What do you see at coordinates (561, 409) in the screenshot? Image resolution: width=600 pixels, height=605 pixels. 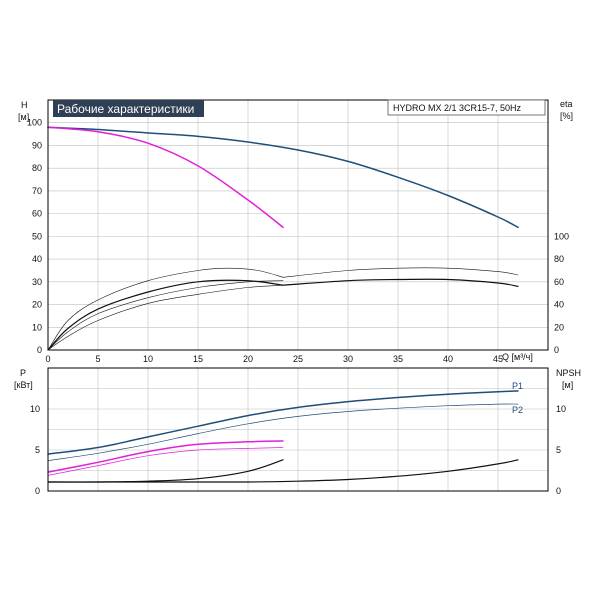 I see `y-tick-label-npsh: 10` at bounding box center [561, 409].